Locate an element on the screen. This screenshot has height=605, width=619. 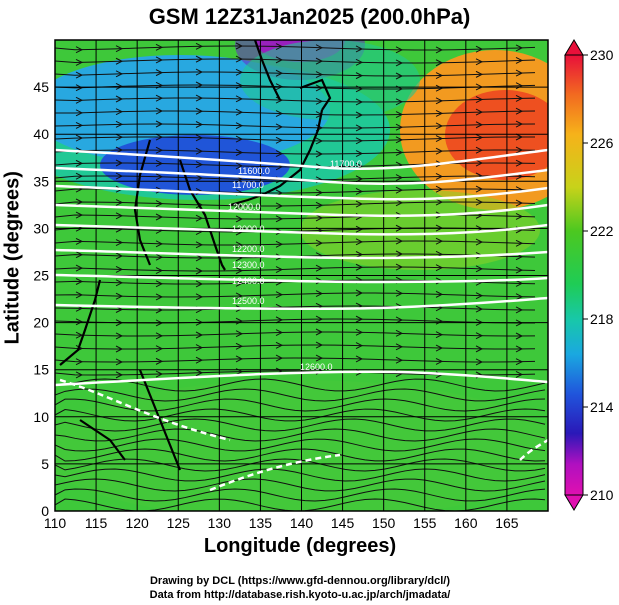
colorbar-tick-label: 222 is located at coordinates (602, 231).